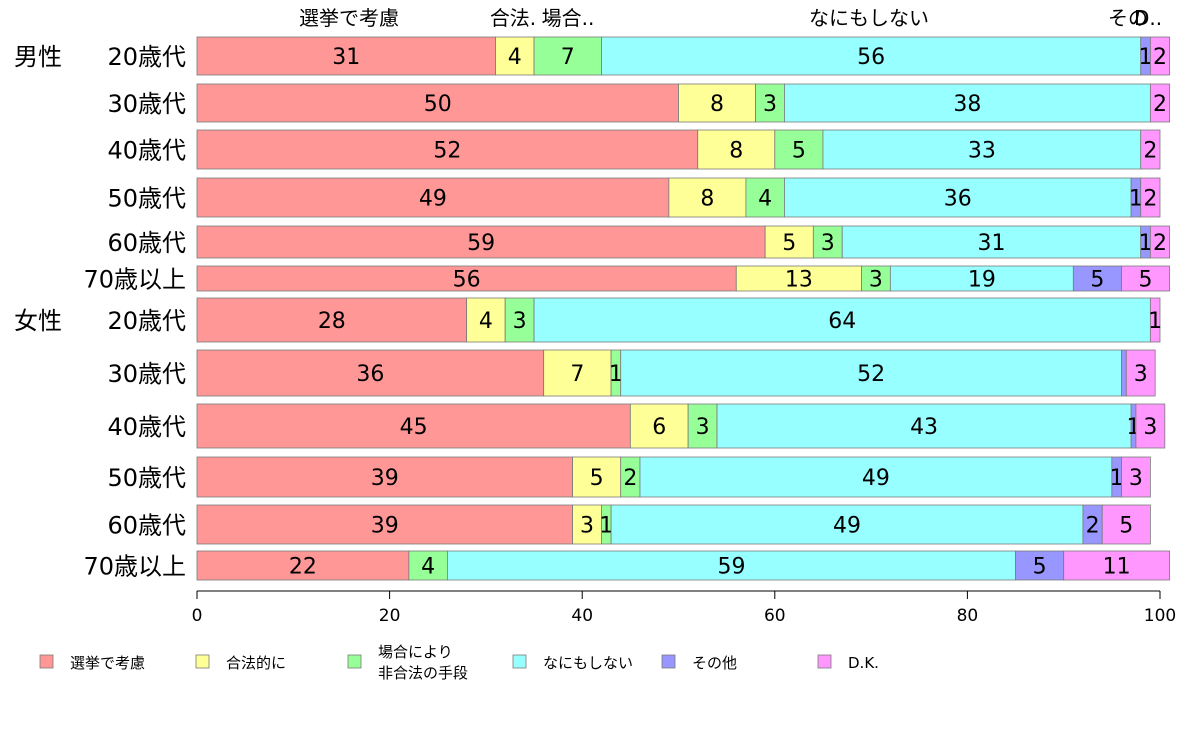 The width and height of the screenshot is (1188, 736). I want to click on data-label: 56, so click(871, 57).